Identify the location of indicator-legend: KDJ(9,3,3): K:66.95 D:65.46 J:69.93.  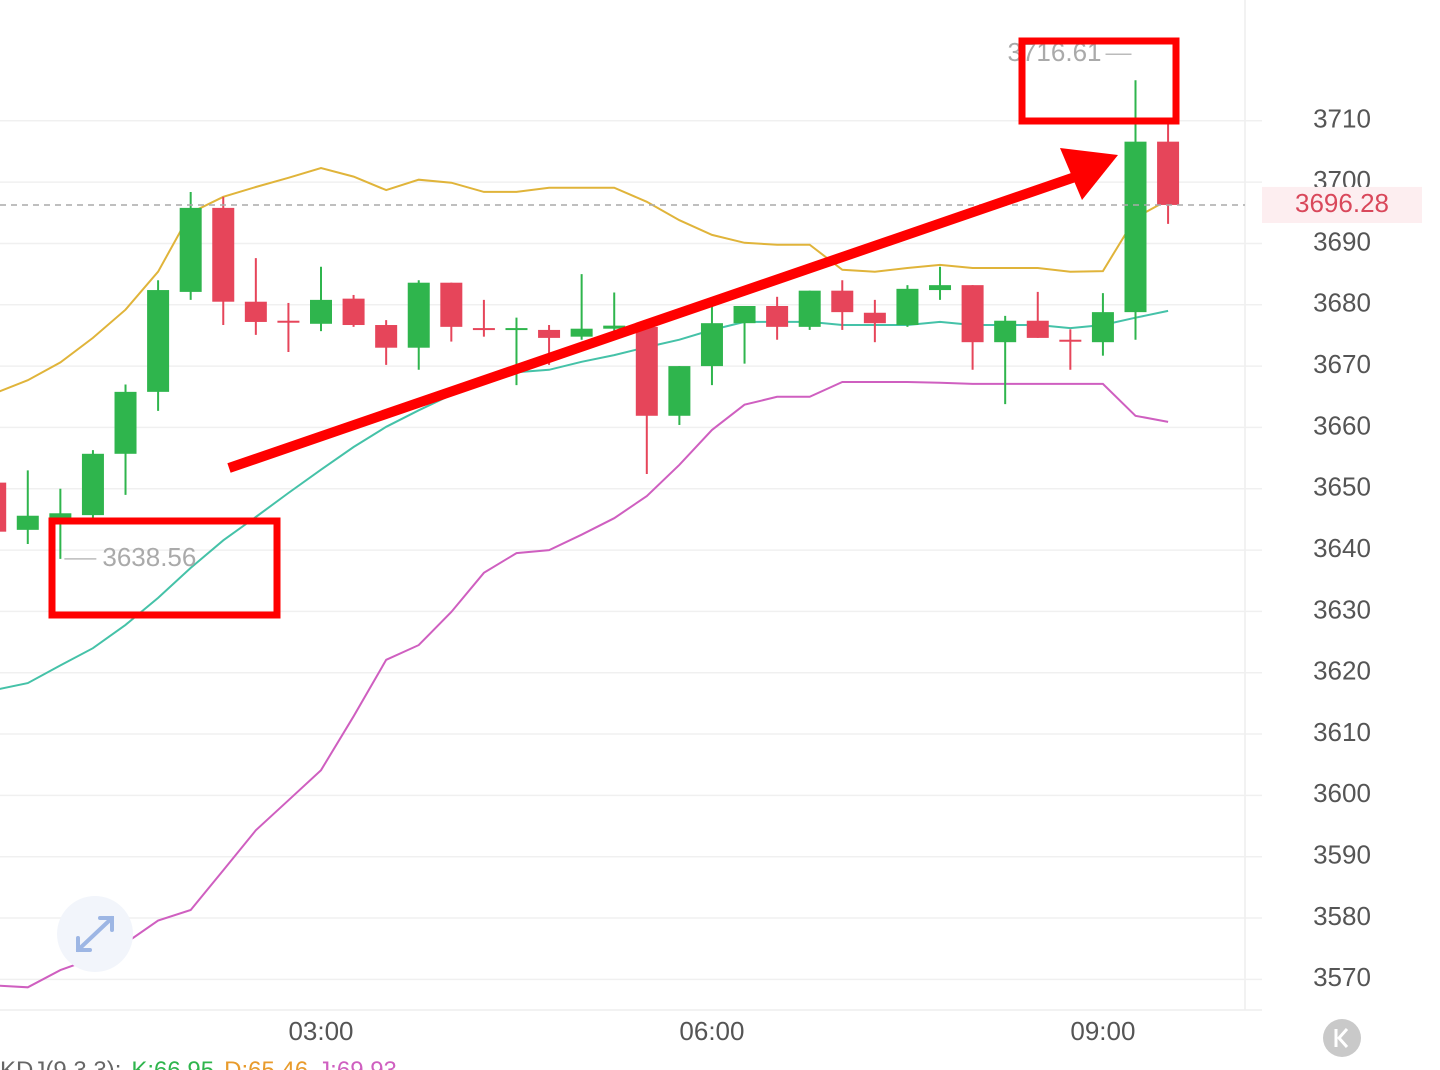
(198, 1063).